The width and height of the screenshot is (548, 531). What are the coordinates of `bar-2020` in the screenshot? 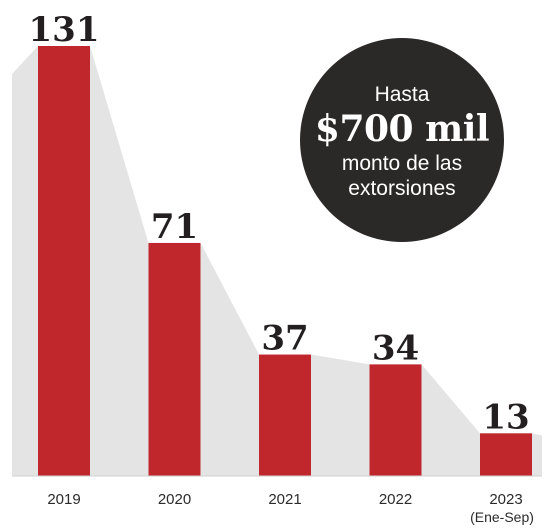 It's located at (175, 359).